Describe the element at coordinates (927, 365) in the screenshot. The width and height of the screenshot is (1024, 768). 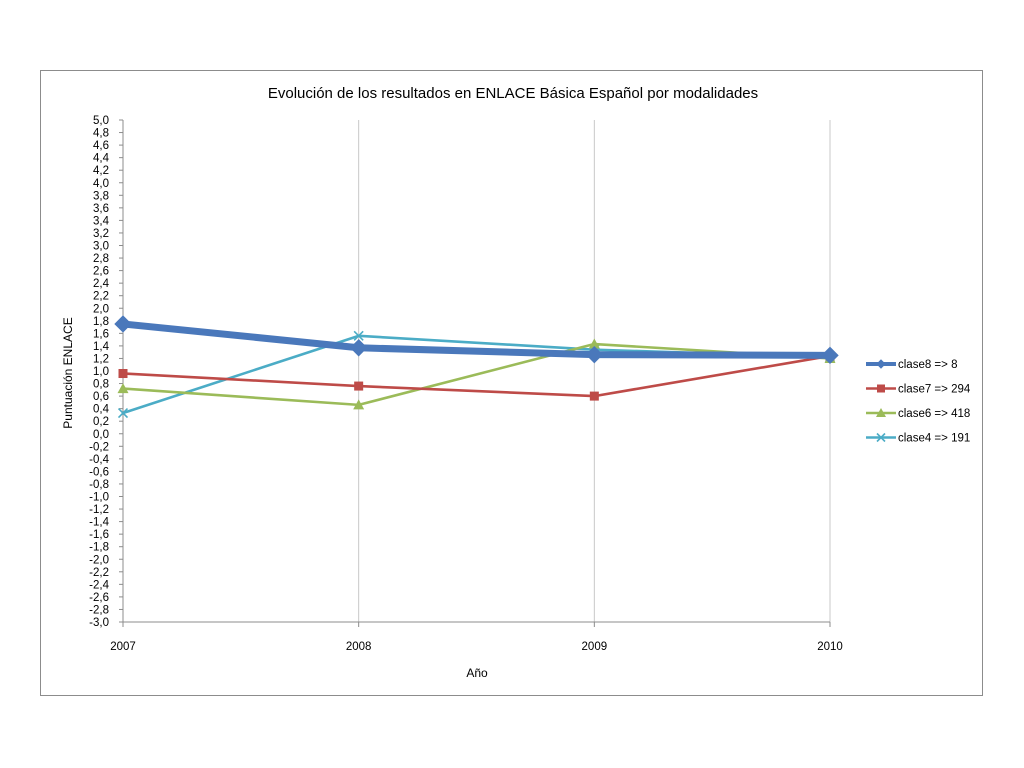
I see `legend-label: clase8 => 8` at that location.